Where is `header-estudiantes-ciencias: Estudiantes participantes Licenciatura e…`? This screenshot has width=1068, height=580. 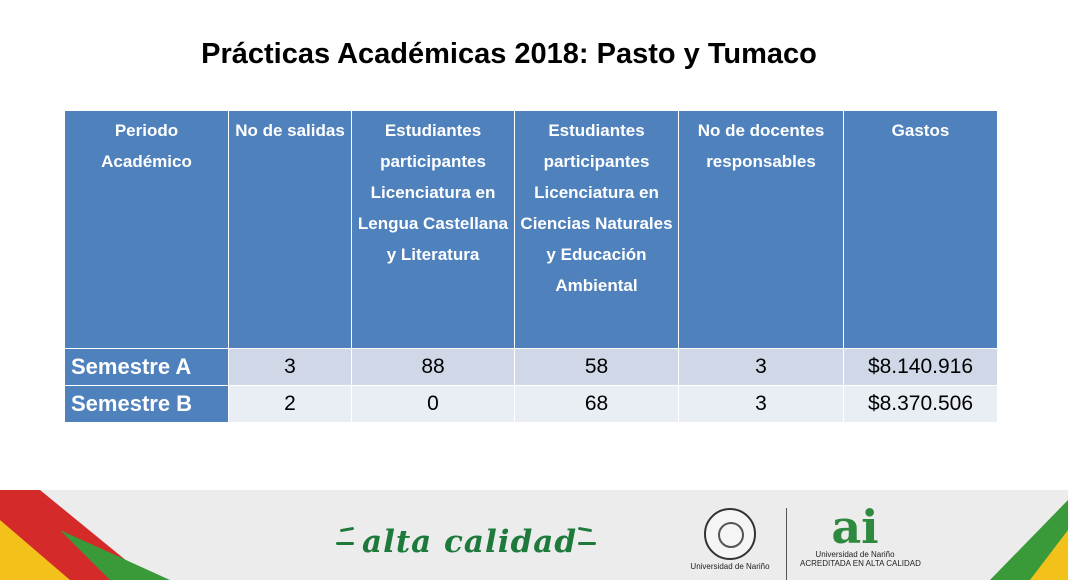 header-estudiantes-ciencias: Estudiantes participantes Licenciatura e… is located at coordinates (596, 229).